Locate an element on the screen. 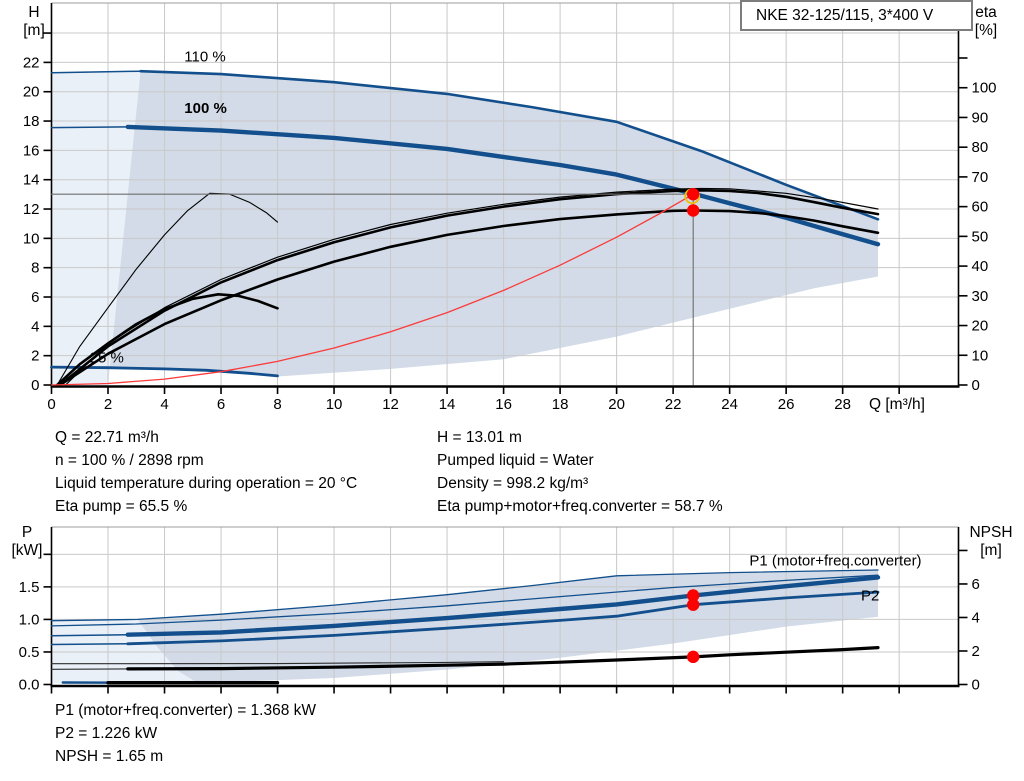 This screenshot has width=1024, height=781. left-tick-label: 12 is located at coordinates (31, 209).